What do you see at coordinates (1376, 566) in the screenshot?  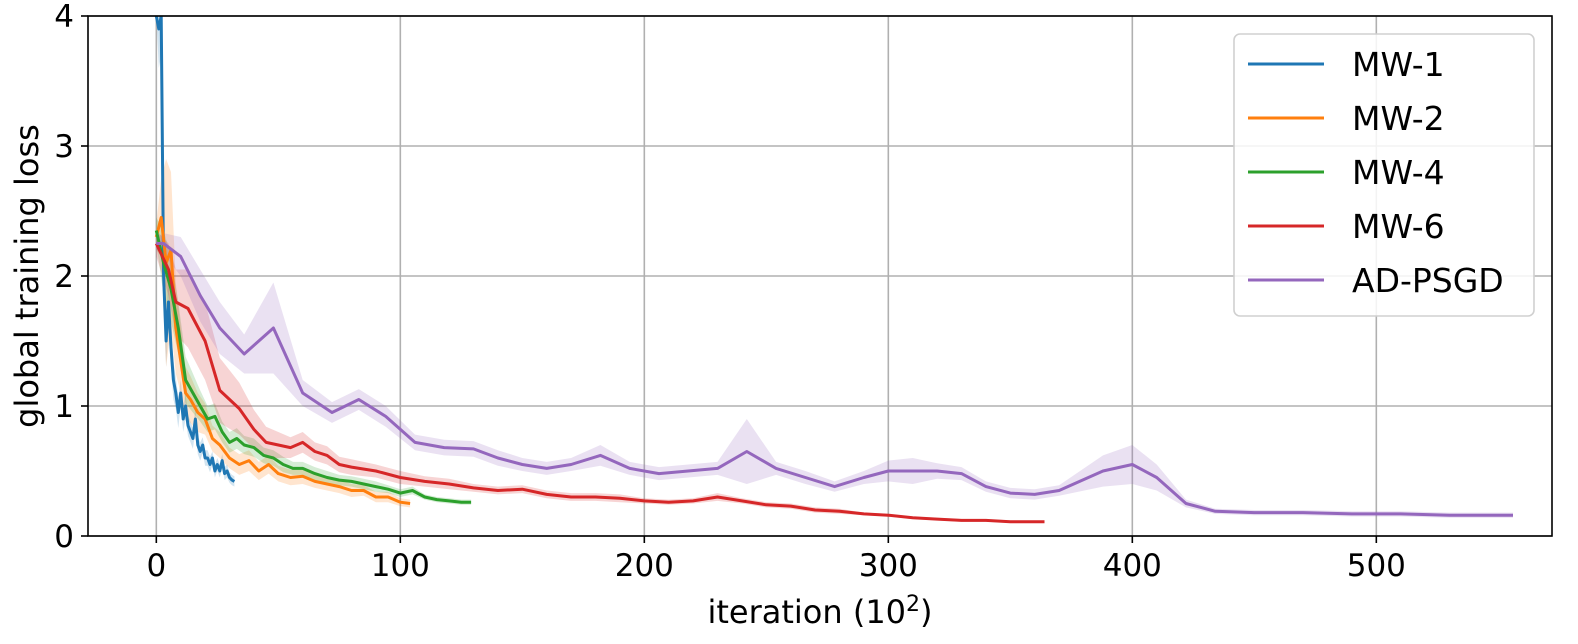 I see `x-tick-label: 500` at bounding box center [1376, 566].